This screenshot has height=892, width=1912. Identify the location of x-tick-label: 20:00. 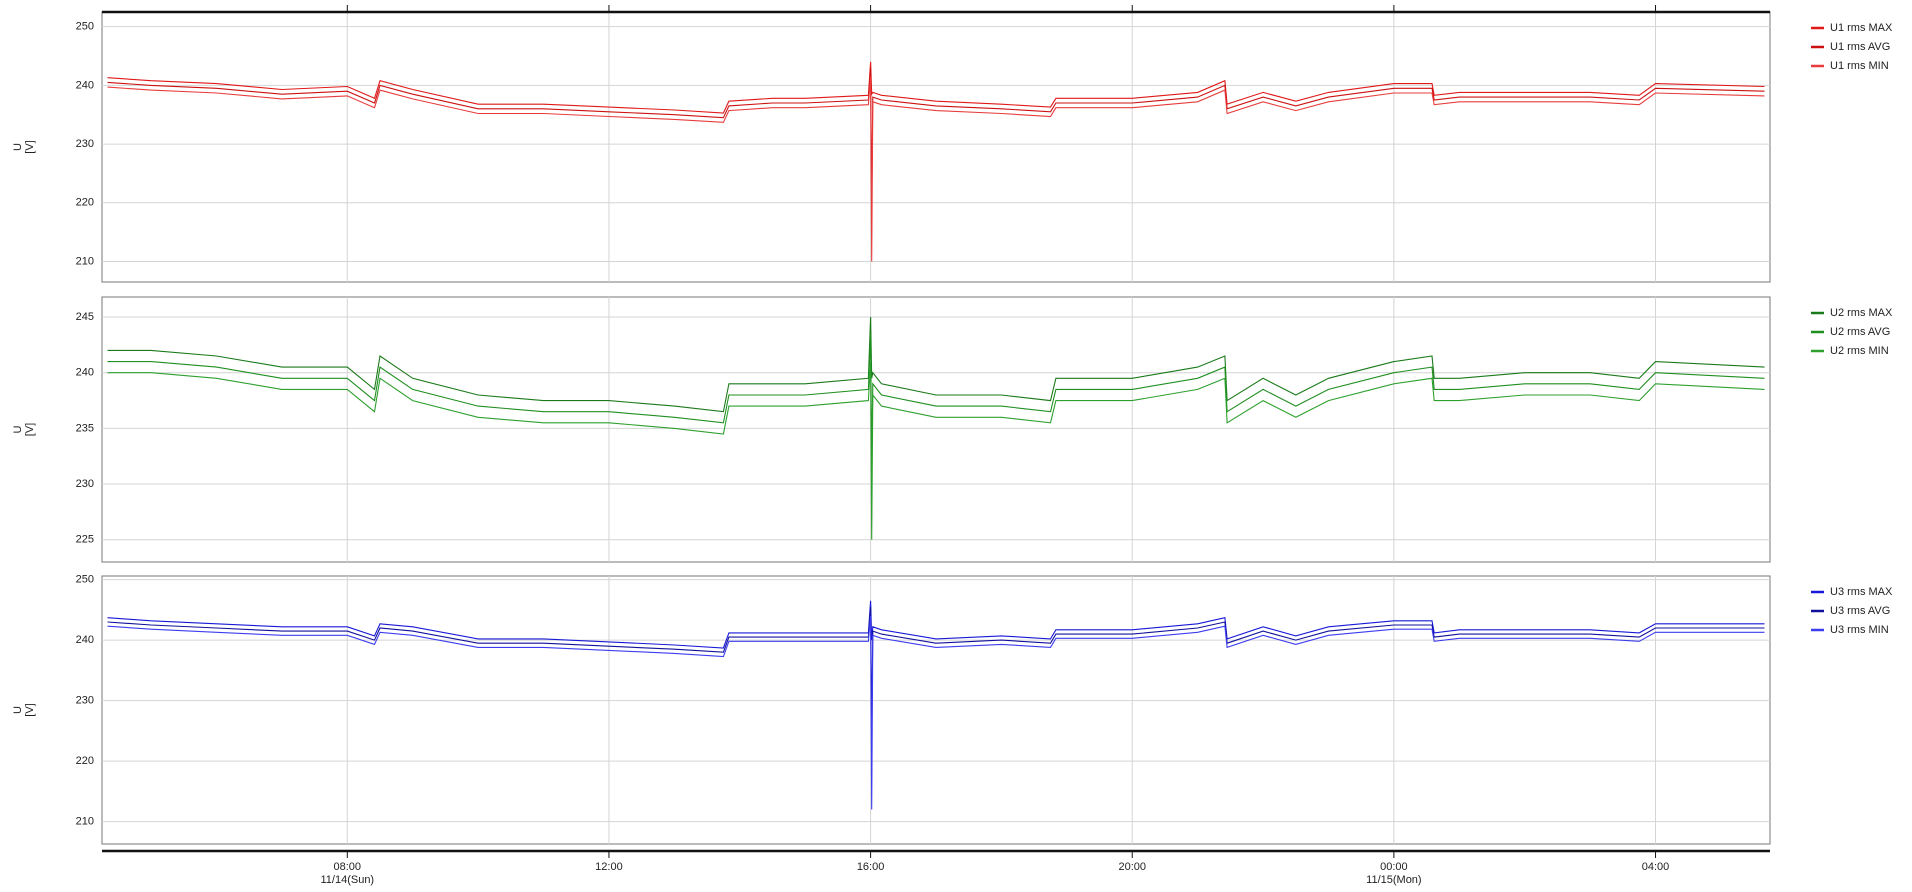
(1132, 867).